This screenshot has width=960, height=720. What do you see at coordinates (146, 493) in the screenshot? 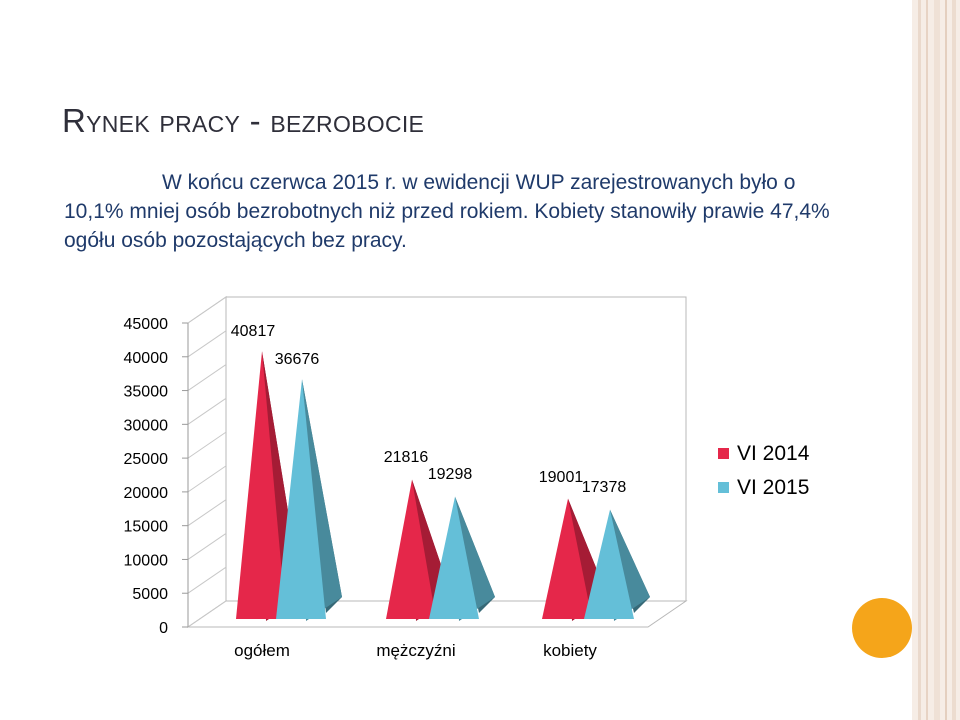
I see `y-tick-label: 20000` at bounding box center [146, 493].